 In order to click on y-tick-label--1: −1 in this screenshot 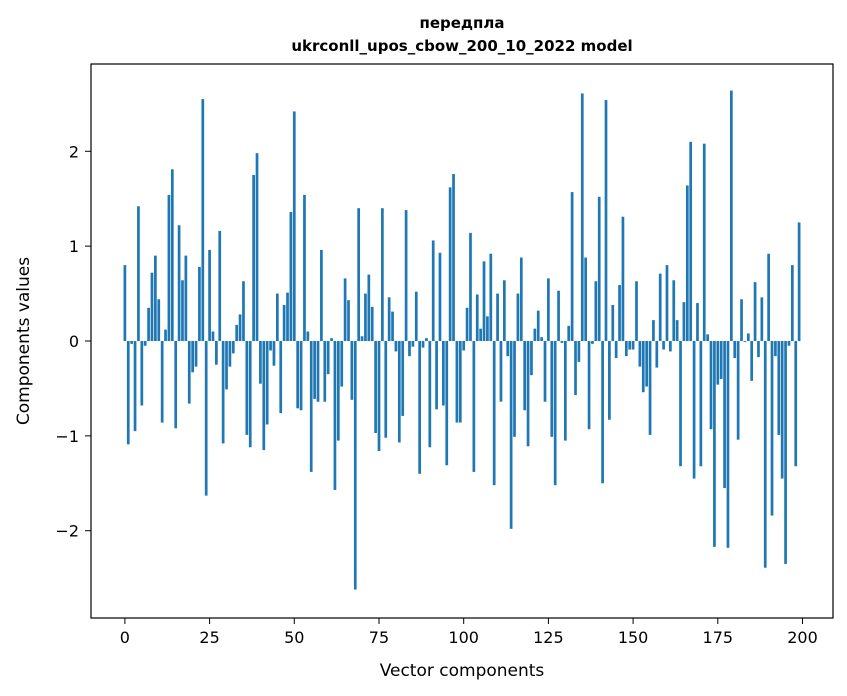, I will do `click(67, 436)`.